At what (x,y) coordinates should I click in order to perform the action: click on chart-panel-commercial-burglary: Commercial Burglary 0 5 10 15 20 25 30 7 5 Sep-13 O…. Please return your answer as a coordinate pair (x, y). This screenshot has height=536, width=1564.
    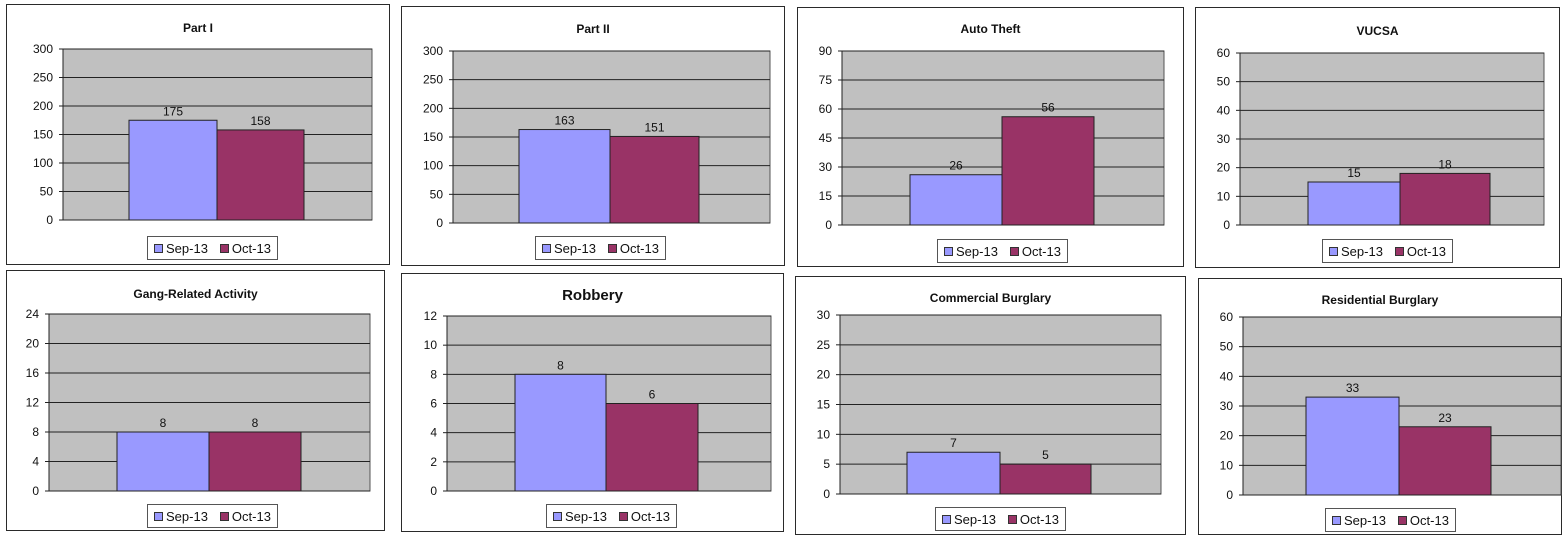
    Looking at the image, I should click on (990, 405).